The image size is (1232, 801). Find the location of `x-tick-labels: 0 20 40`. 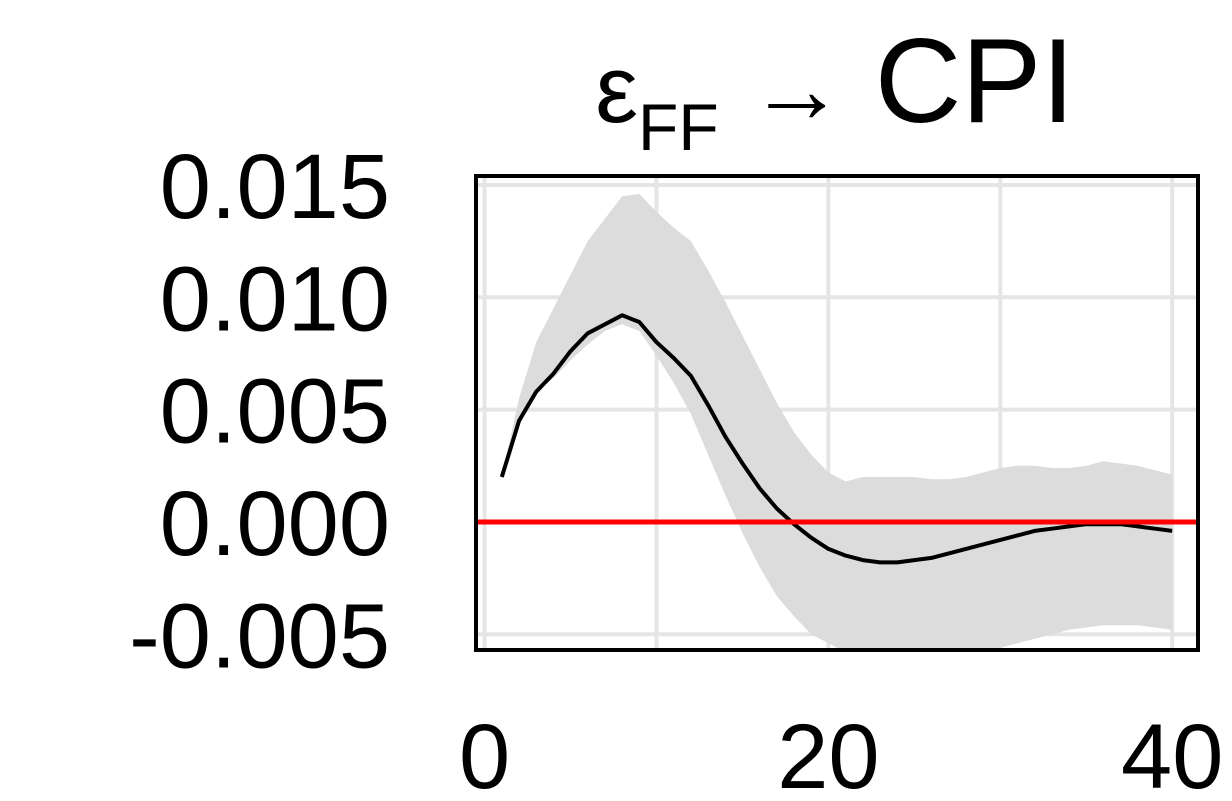

x-tick-labels: 0 20 40 is located at coordinates (841, 753).